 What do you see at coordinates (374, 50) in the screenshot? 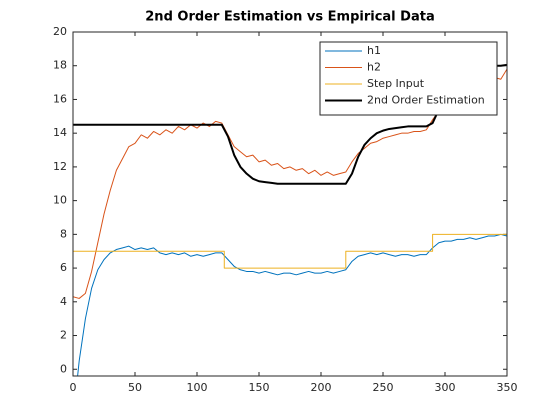
I see `legend-label: h1` at bounding box center [374, 50].